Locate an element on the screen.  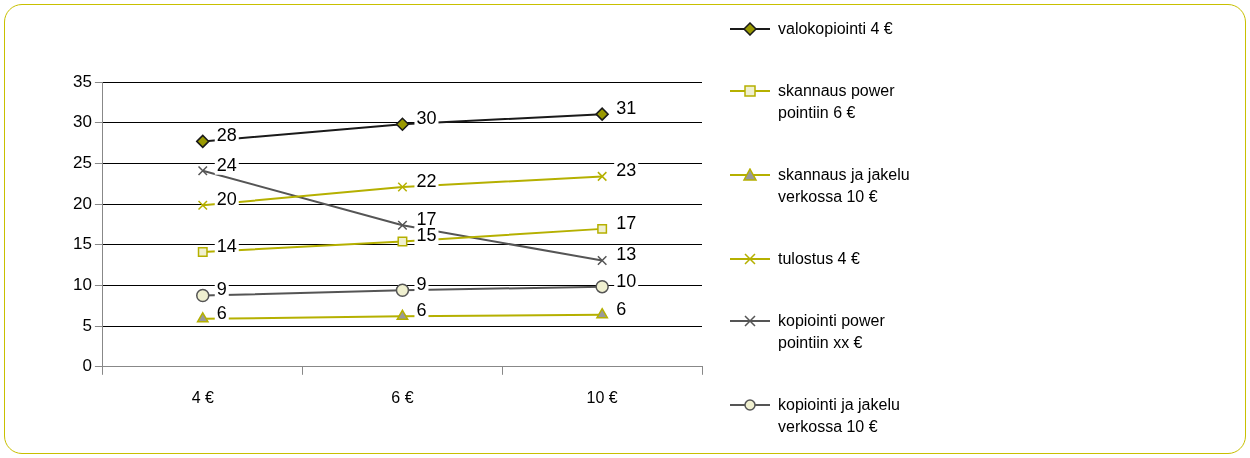
legend-label: skannaus power pointiin 6 € is located at coordinates (837, 102).